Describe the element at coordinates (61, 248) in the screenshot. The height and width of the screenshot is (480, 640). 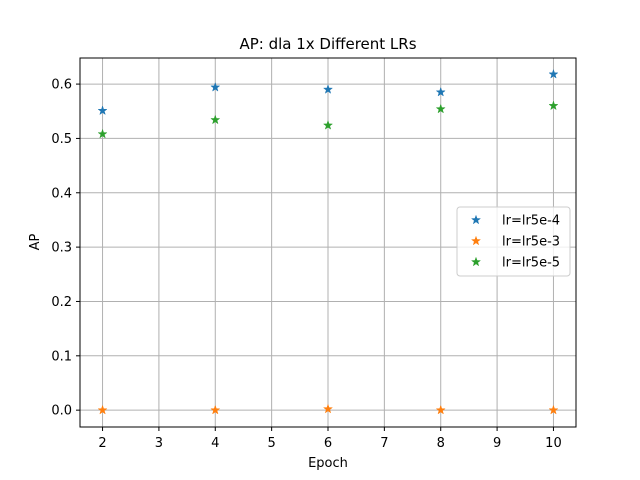
I see `y-tick-label: 0.3` at that location.